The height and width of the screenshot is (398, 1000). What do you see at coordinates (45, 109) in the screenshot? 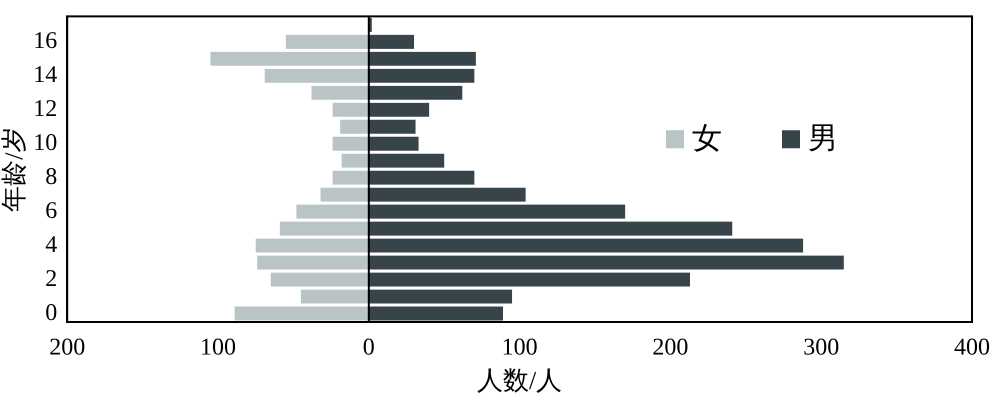
I see `y-tick-label: 12` at bounding box center [45, 109].